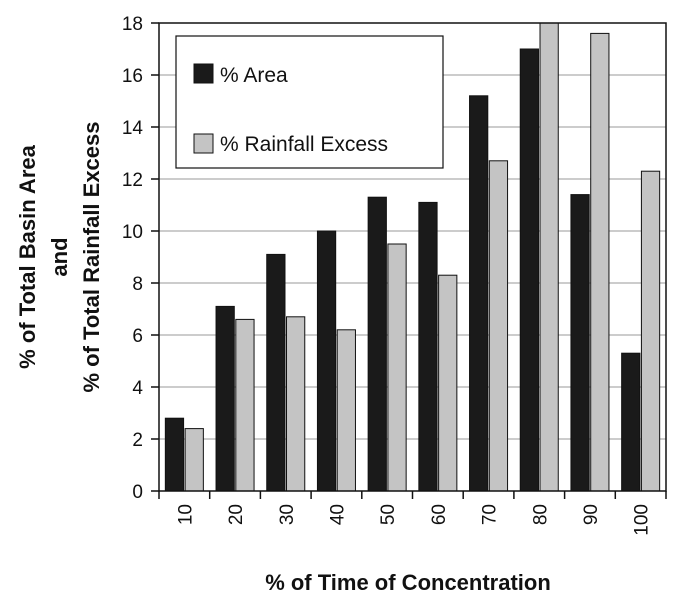 This screenshot has height=599, width=677. Describe the element at coordinates (132, 232) in the screenshot. I see `y-tick-label: 10` at that location.